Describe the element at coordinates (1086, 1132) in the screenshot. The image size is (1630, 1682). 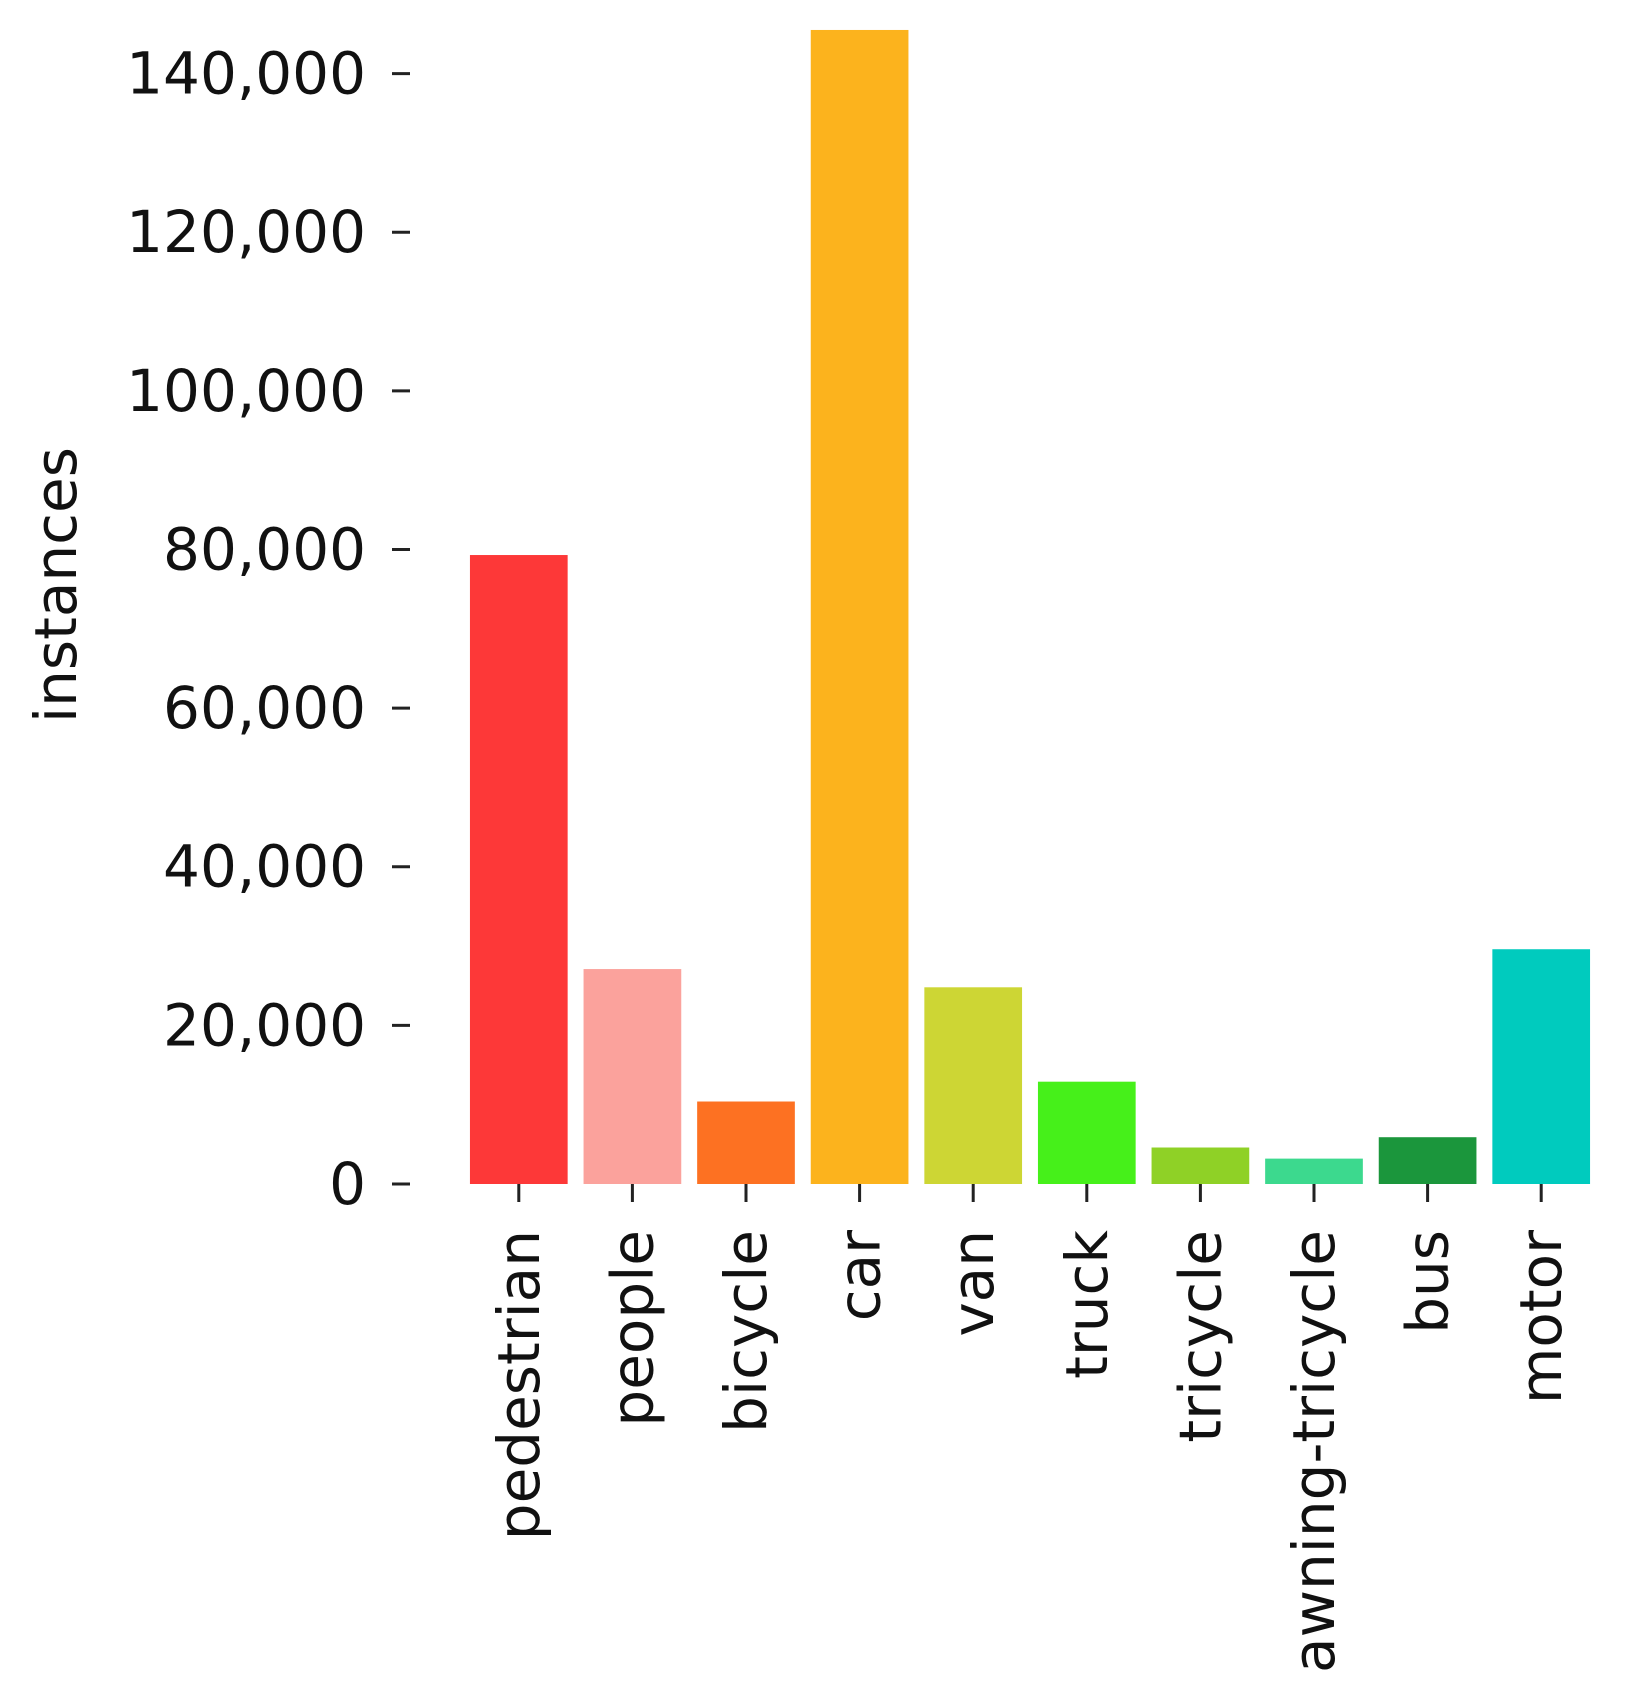
I see `bar-truck` at that location.